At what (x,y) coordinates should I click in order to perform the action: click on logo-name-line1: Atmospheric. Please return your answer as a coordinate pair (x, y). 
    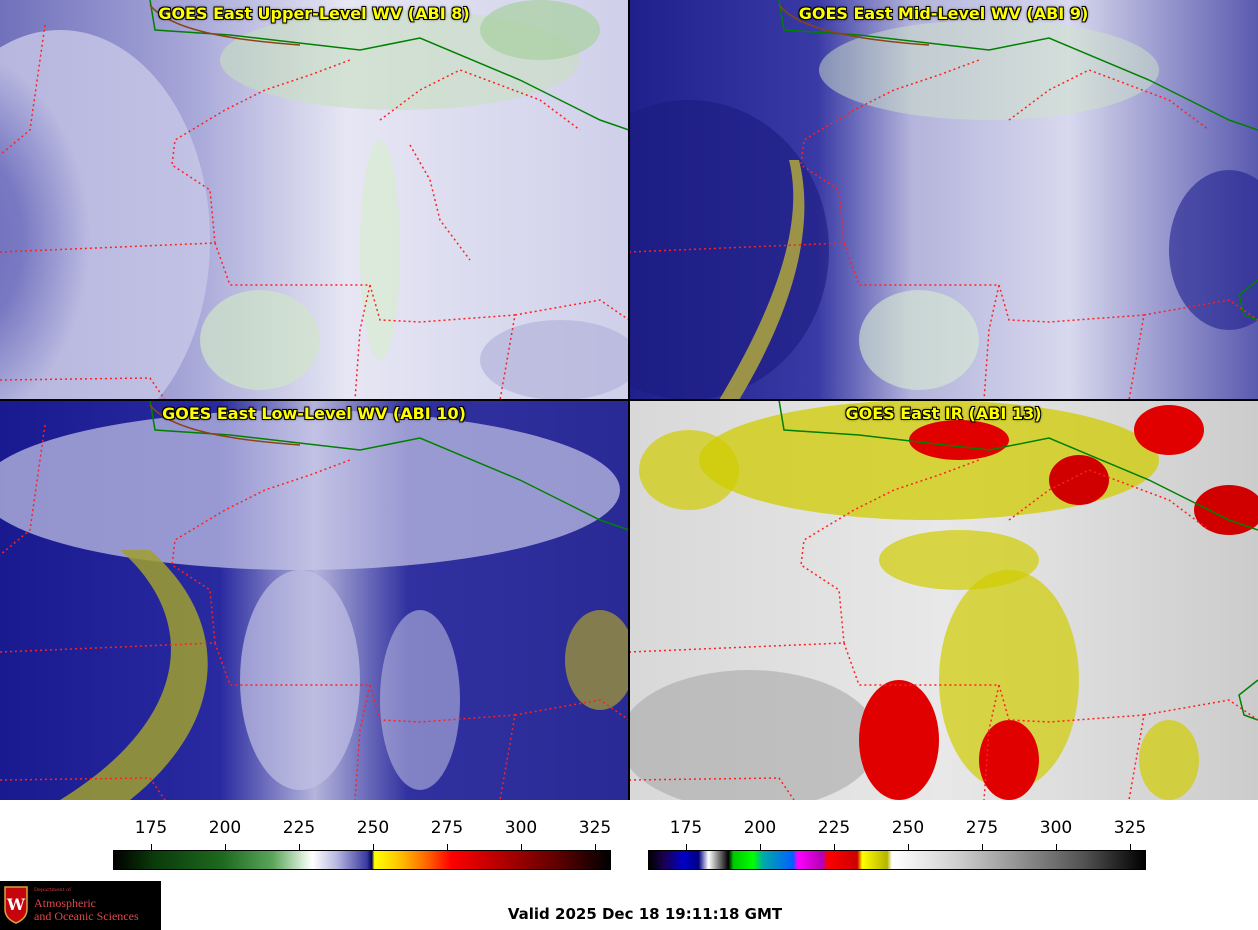
    Looking at the image, I should click on (65, 903).